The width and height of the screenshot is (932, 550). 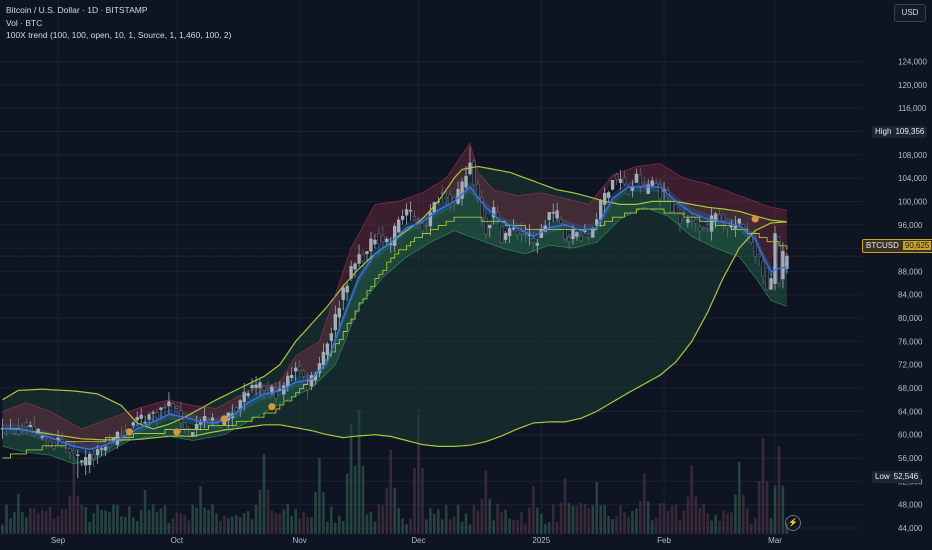 What do you see at coordinates (416, 540) in the screenshot?
I see `time-axis: Sep Oct Nov Dec 2025 Feb Mar` at bounding box center [416, 540].